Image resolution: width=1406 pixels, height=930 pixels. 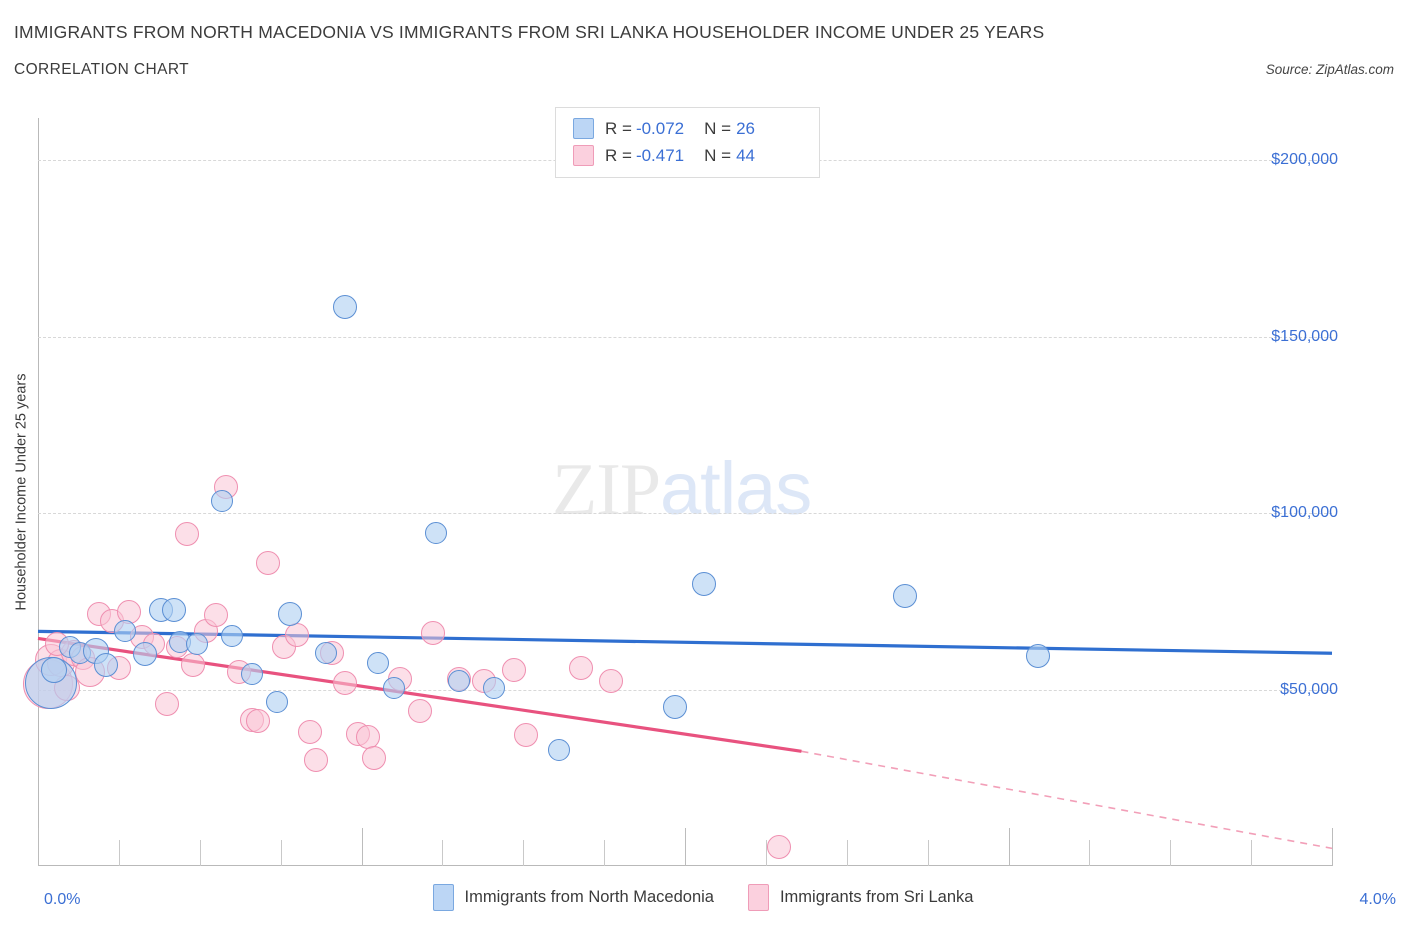 I want to click on n-value-pink: 44, so click(x=745, y=155).